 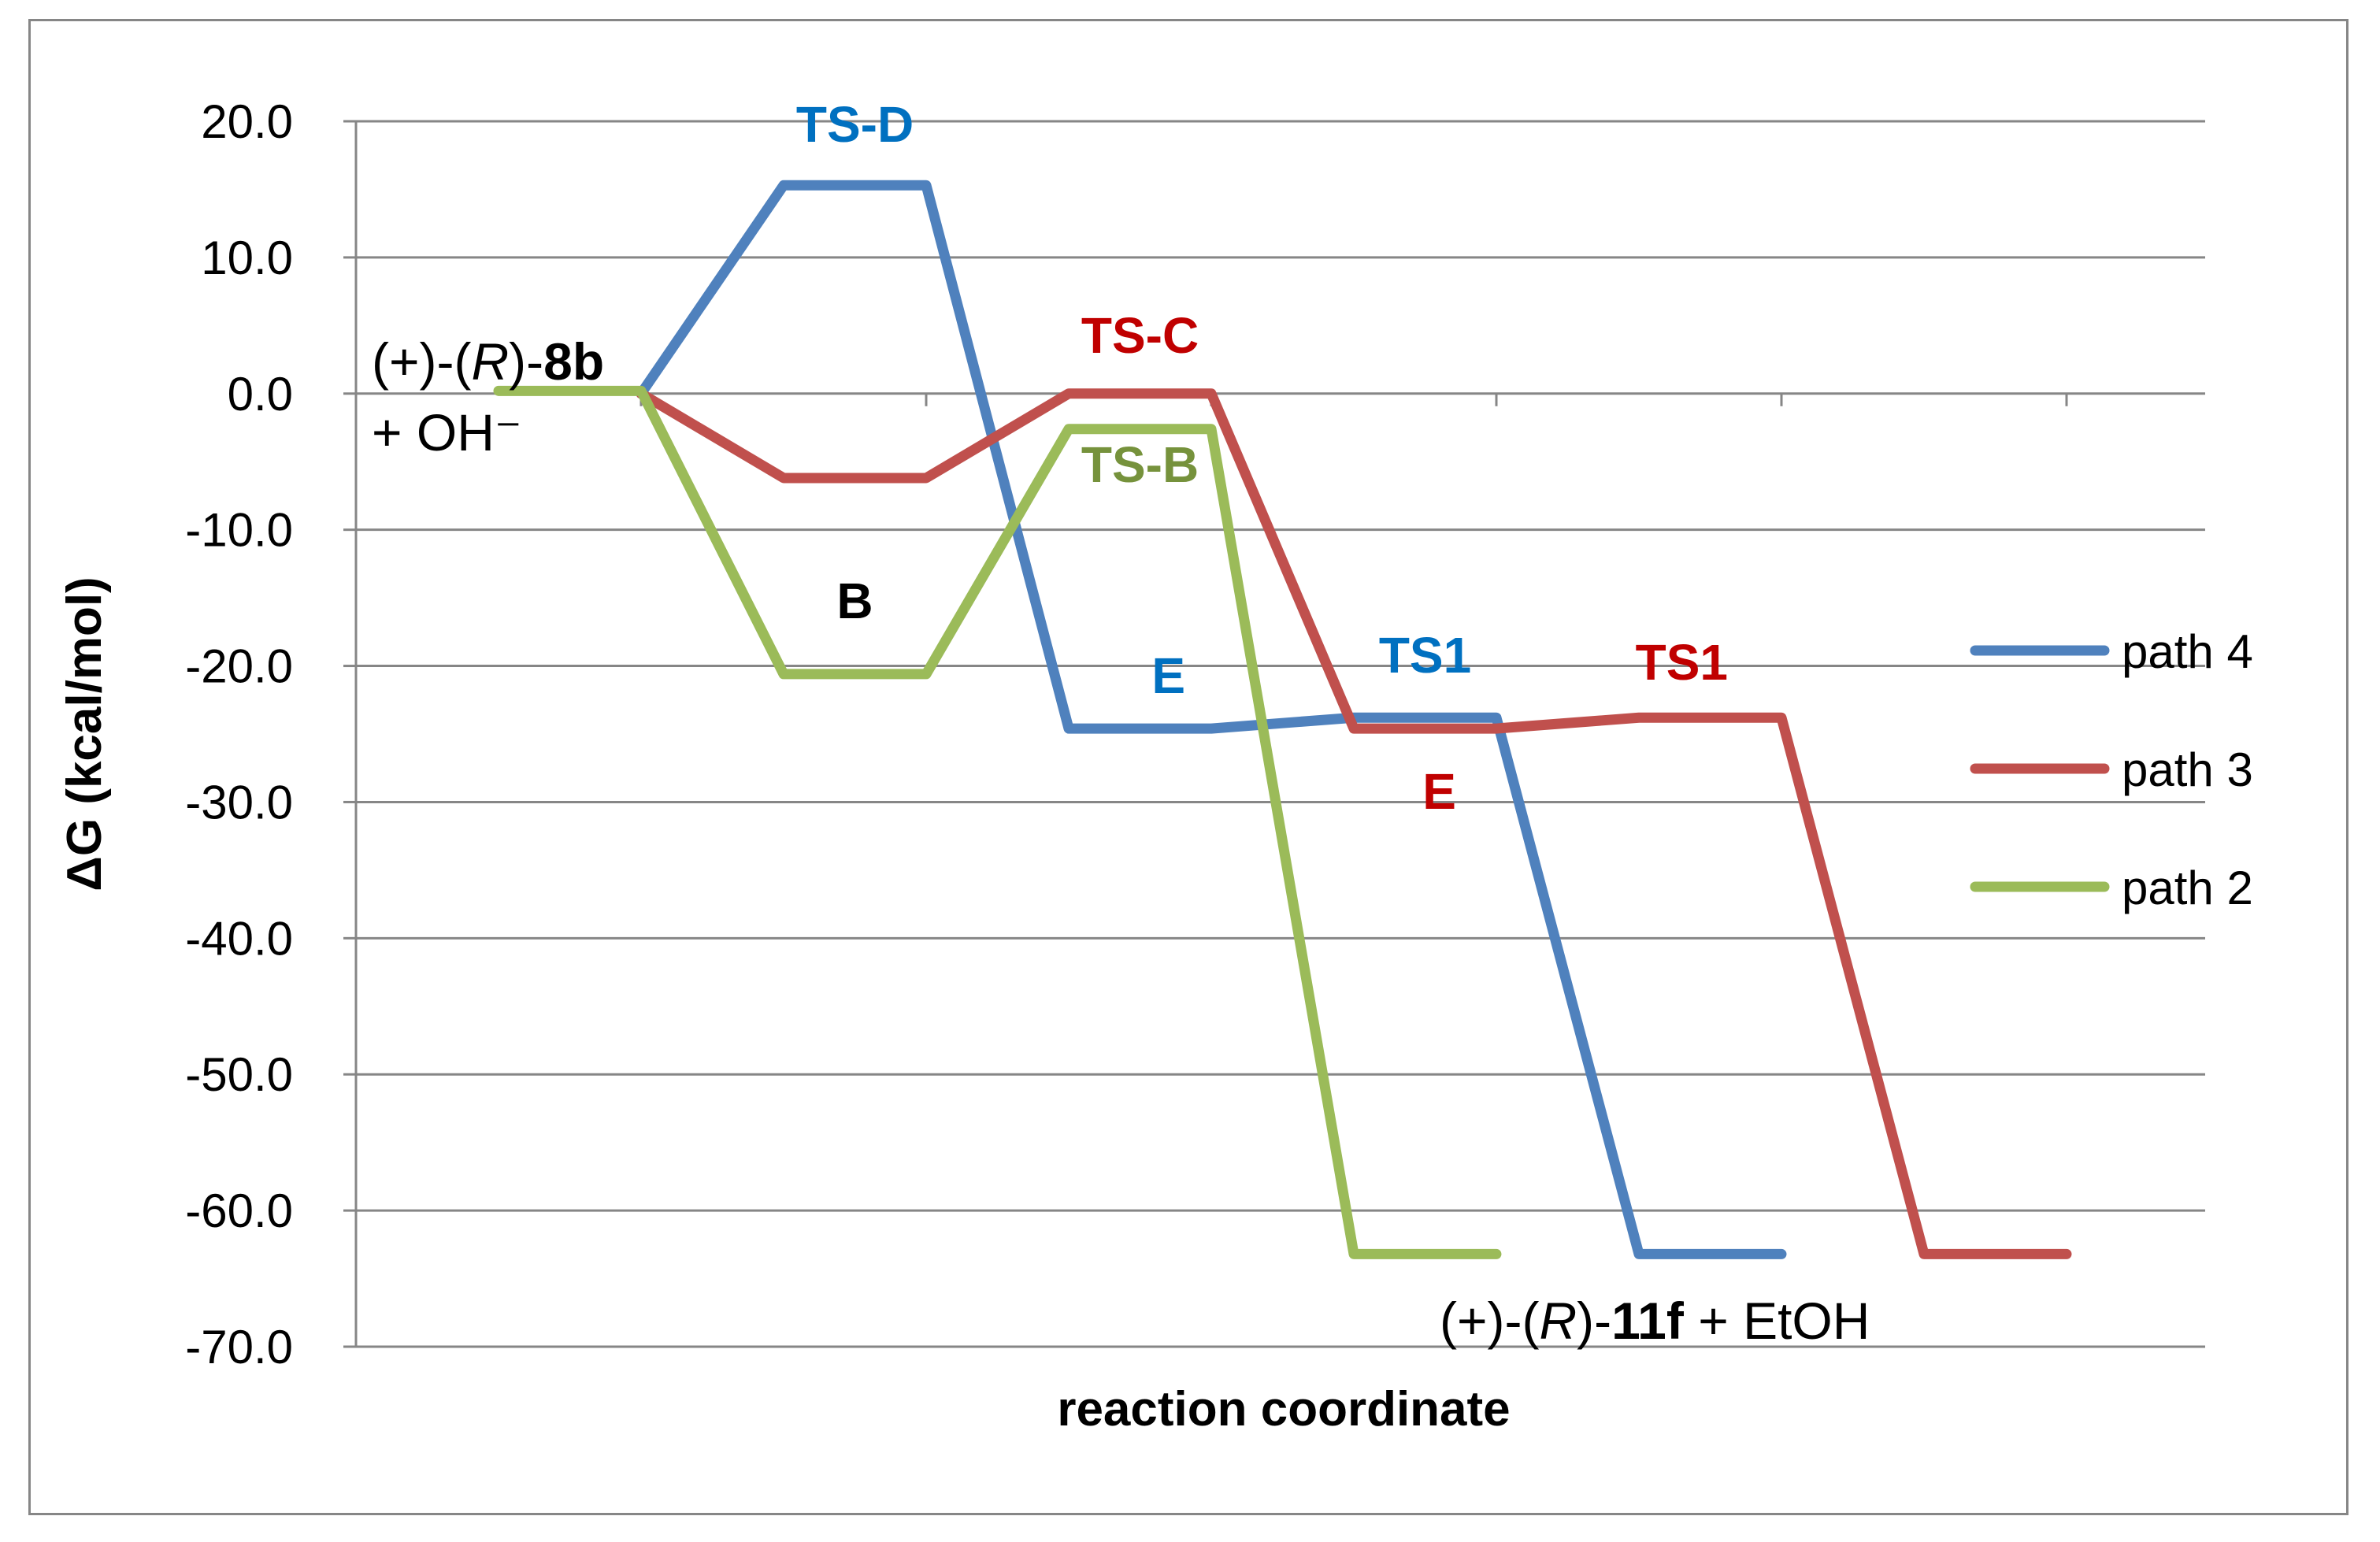 I want to click on y-tick-label: -10.0, so click(x=239, y=530).